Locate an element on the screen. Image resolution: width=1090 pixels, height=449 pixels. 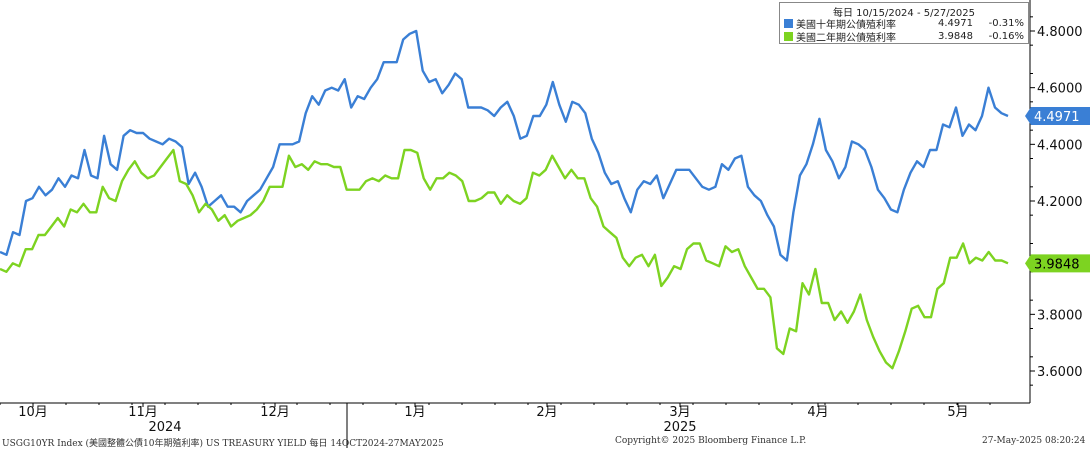
footer-copyright: Copyright© 2025 Bloomberg Finance L.P. is located at coordinates (711, 441).